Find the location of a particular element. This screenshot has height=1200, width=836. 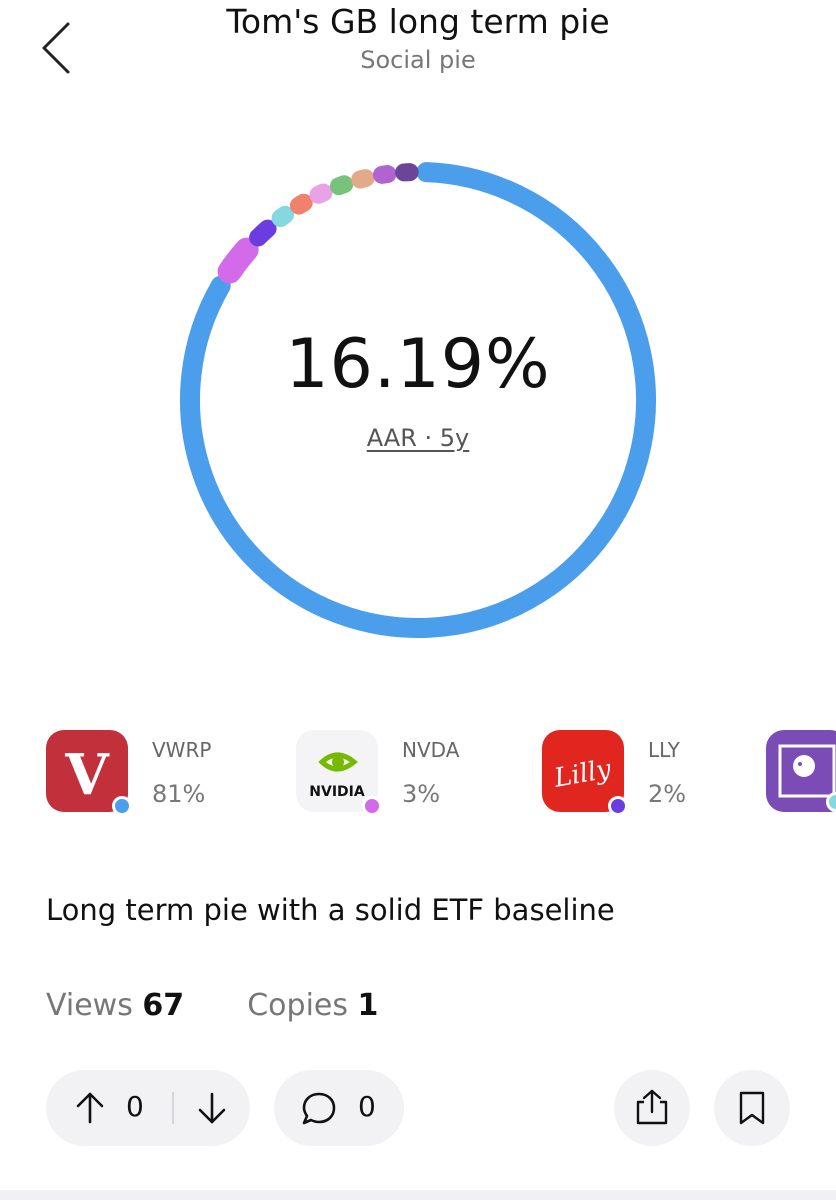

copies-label: Copies is located at coordinates (297, 1005).